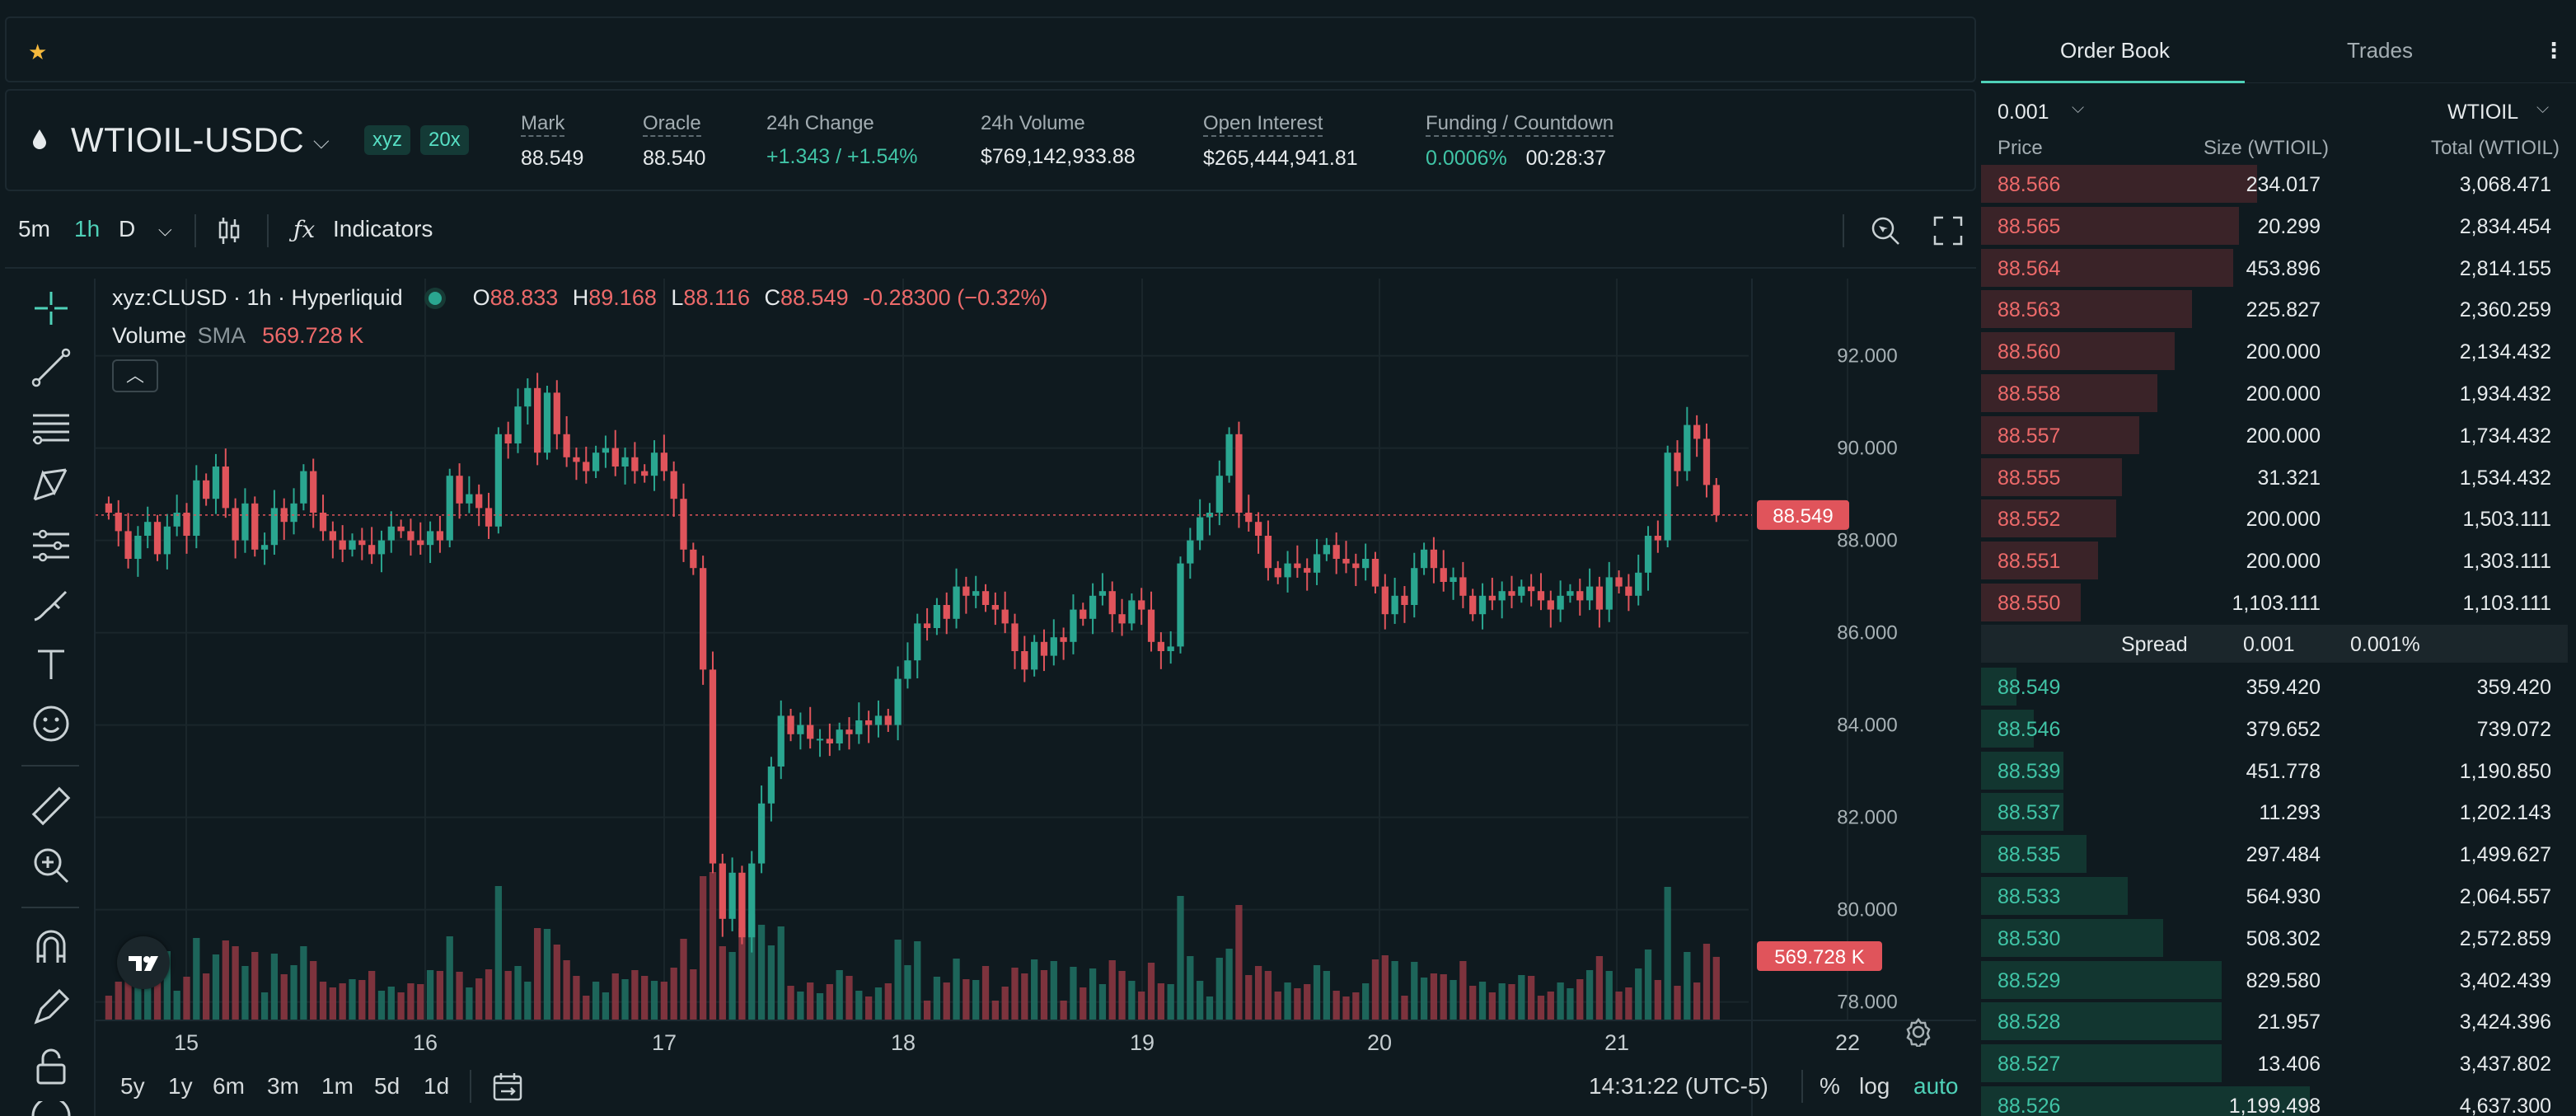 The width and height of the screenshot is (2576, 1116). I want to click on total-cell: 1,103.111, so click(2506, 603).